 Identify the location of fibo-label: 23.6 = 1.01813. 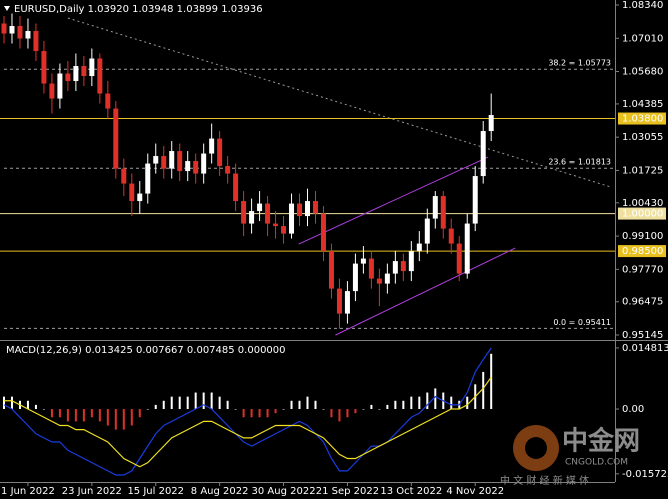
(579, 162).